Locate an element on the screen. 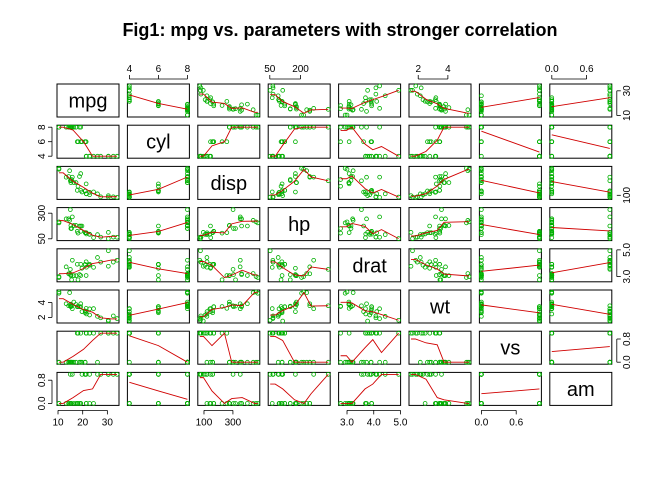 Image resolution: width=672 pixels, height=480 pixels. right-tick-label-mpg: 10 is located at coordinates (627, 115).